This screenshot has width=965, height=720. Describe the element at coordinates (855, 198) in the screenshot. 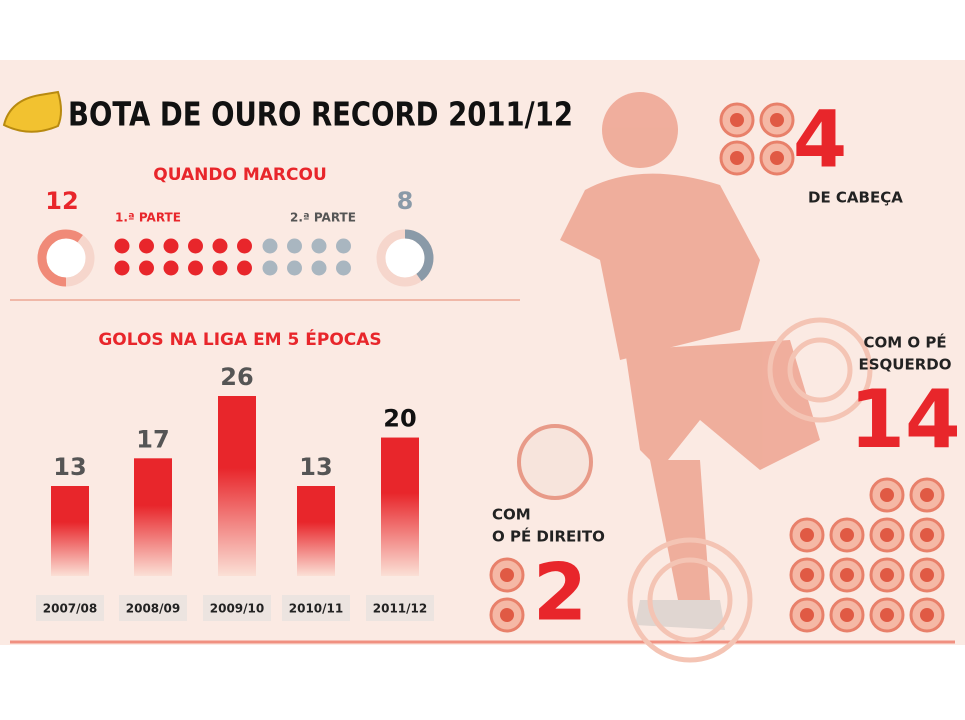

I see `head-label: DE CABEÇA` at that location.